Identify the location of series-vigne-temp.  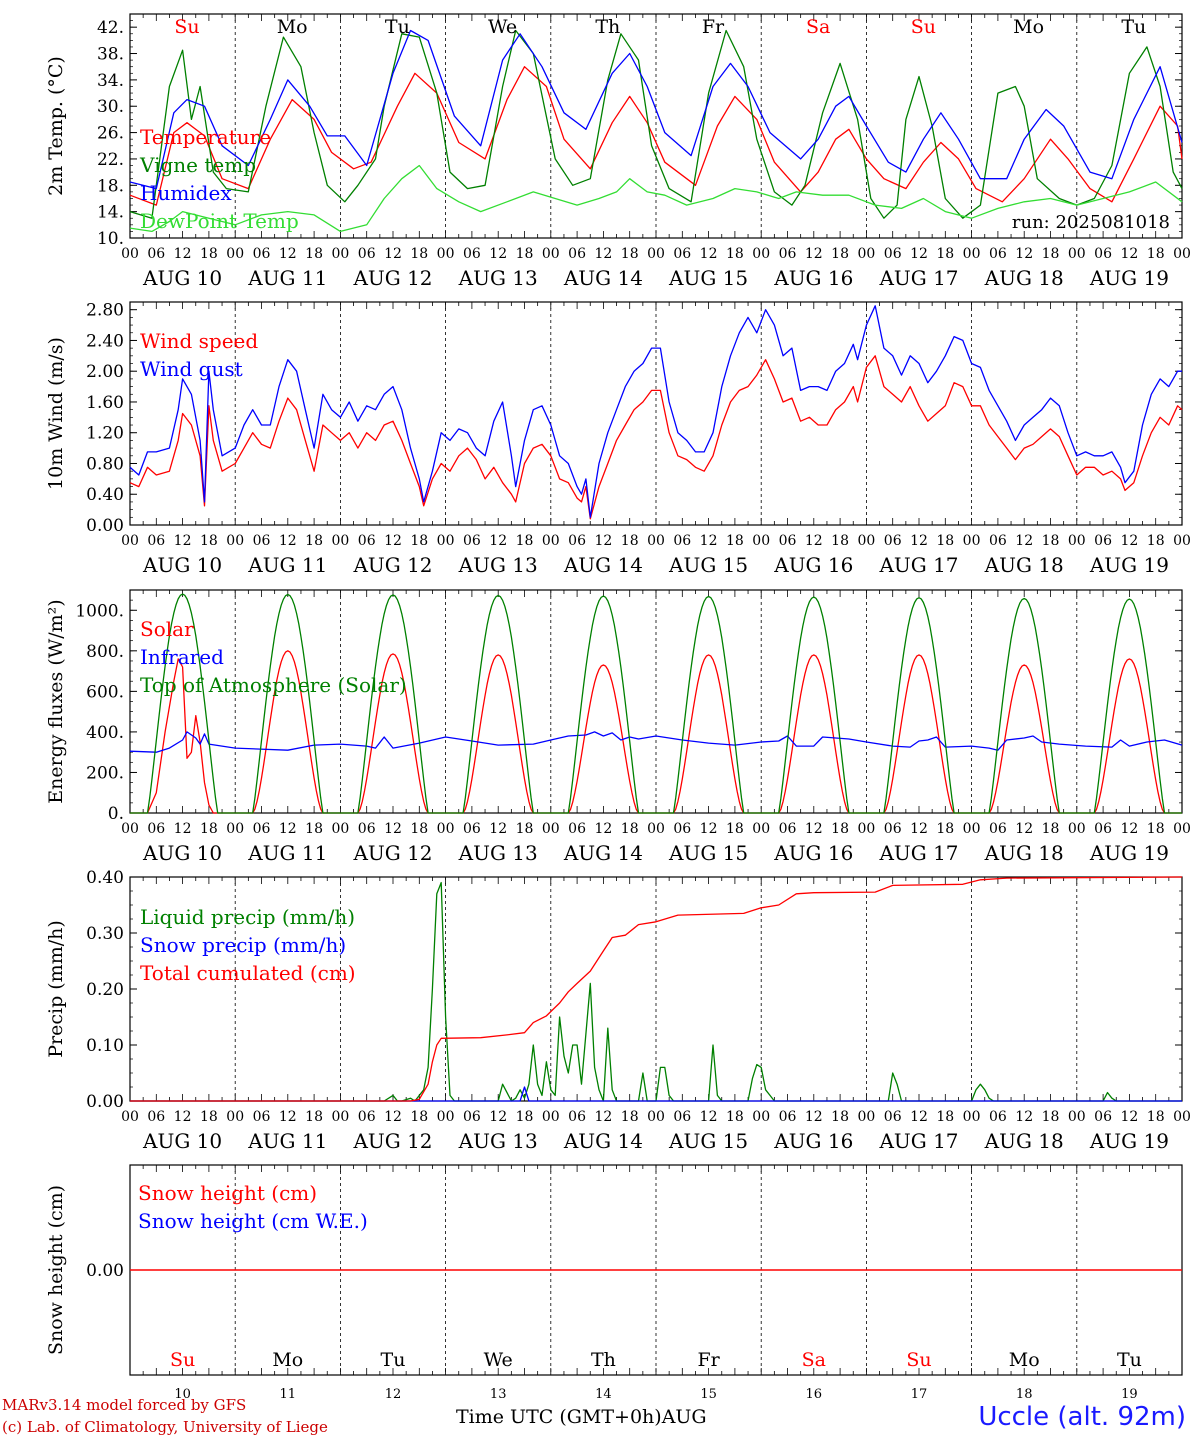
(656, 124).